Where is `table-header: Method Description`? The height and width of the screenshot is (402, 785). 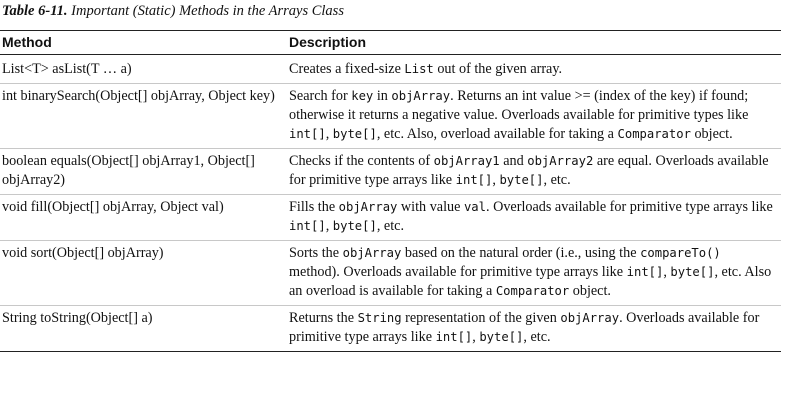
table-header: Method Description is located at coordinates (390, 42).